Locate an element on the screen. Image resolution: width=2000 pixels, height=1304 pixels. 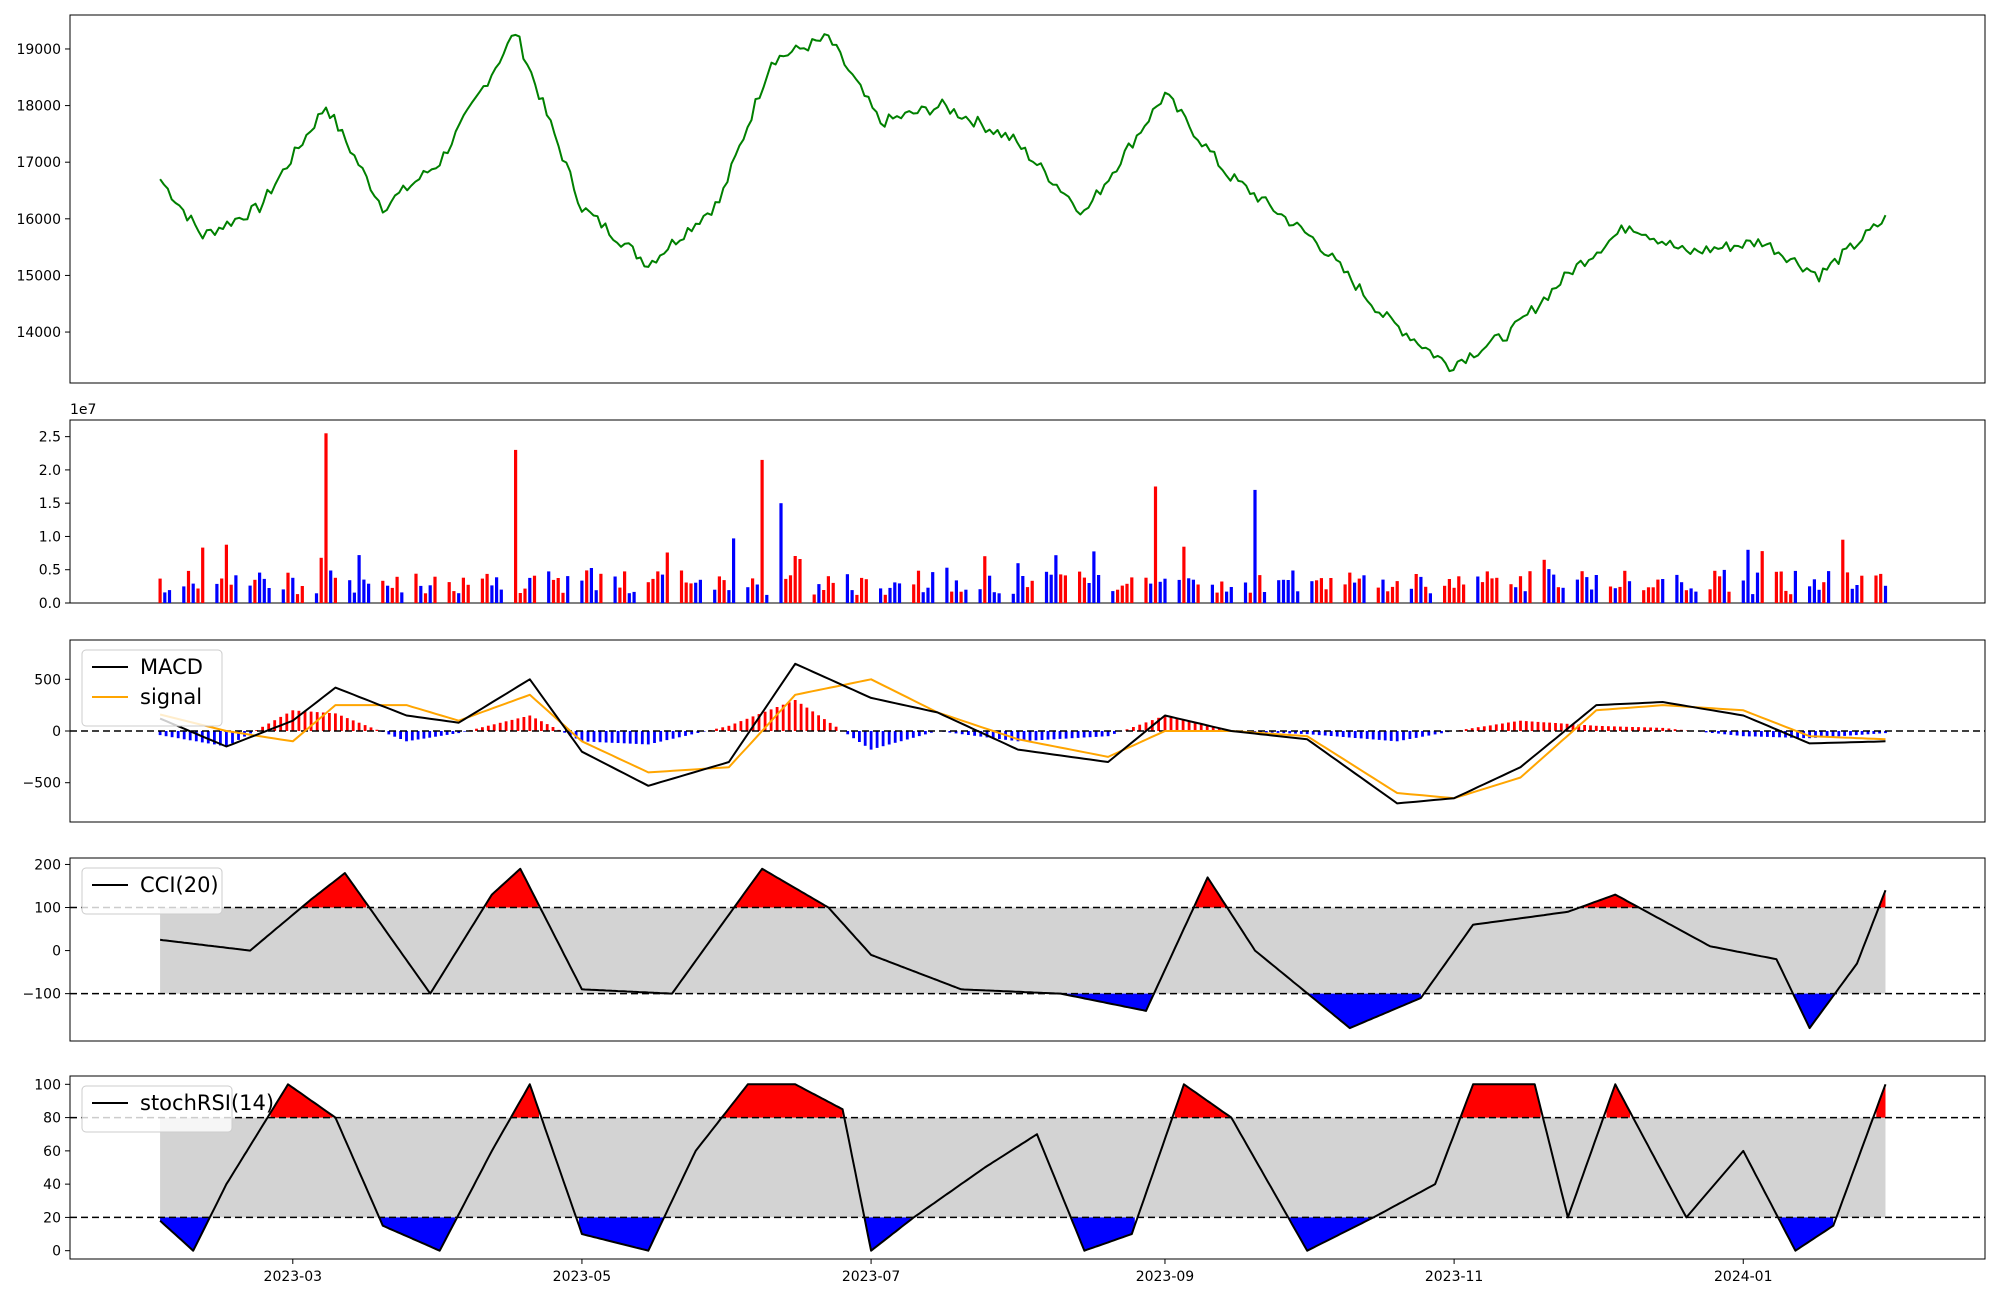
y-tick-label: 2.5 is located at coordinates (50, 438).